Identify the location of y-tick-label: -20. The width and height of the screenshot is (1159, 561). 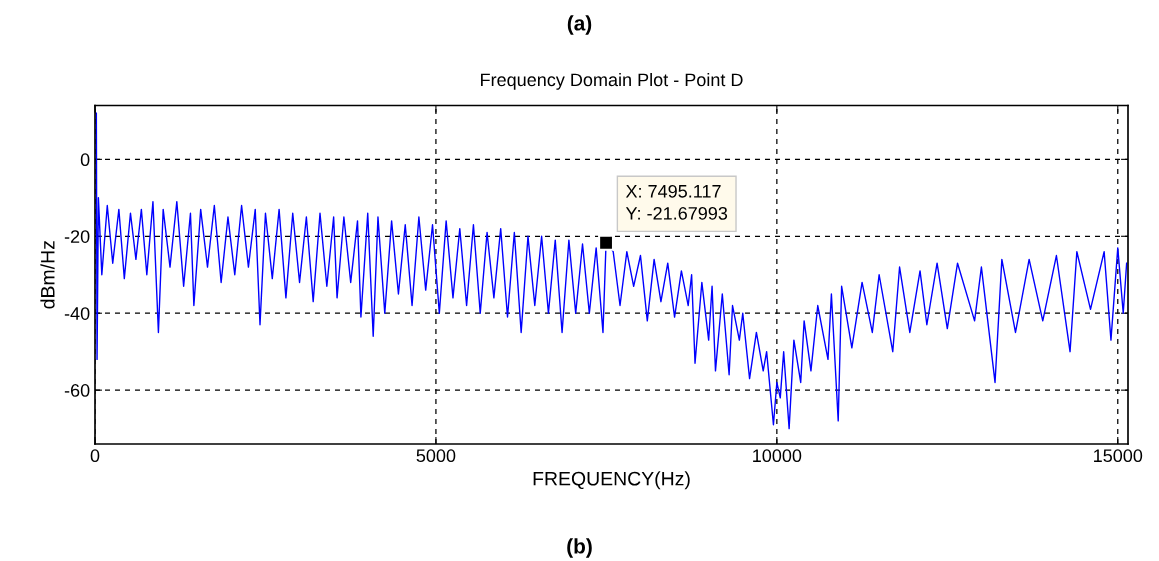
(77, 236).